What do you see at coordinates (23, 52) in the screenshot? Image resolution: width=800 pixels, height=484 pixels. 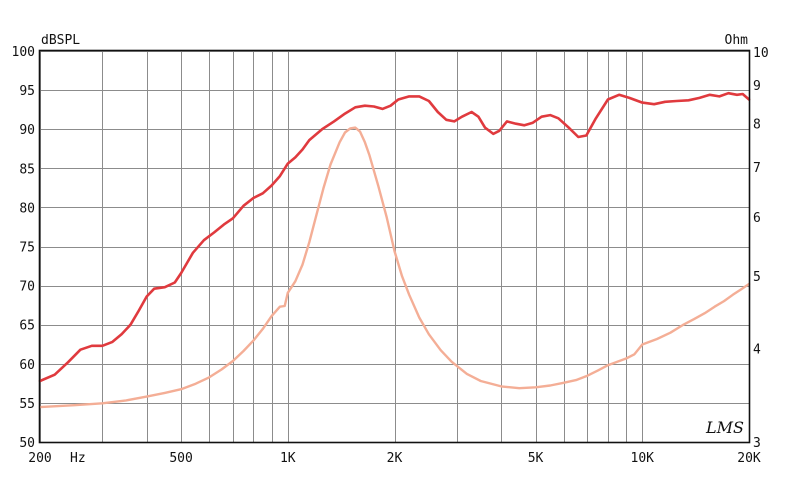 I see `y-left-tick-label: 100` at bounding box center [23, 52].